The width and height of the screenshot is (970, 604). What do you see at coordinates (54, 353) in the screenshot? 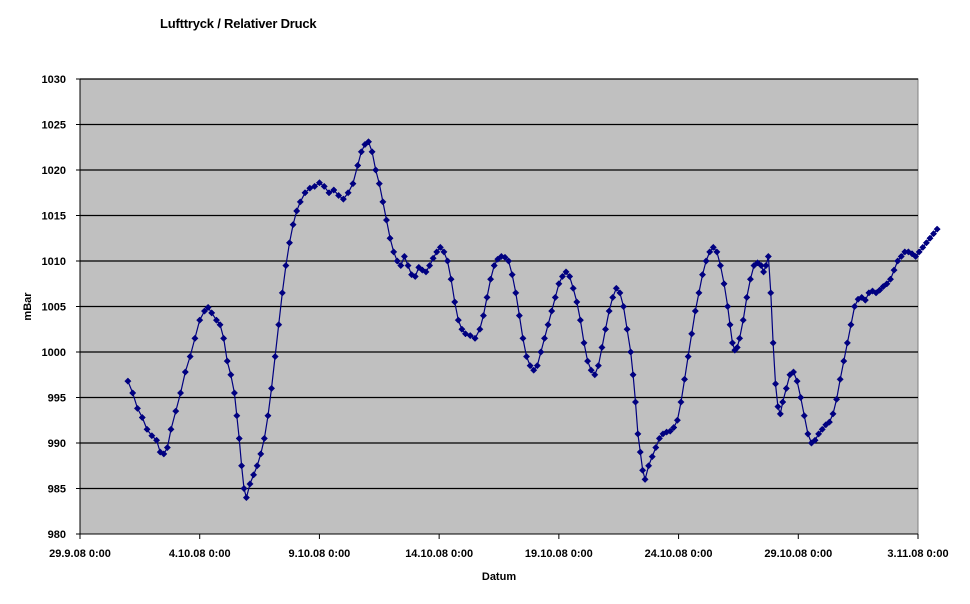
I see `y-tick-label: 1000` at bounding box center [54, 353].